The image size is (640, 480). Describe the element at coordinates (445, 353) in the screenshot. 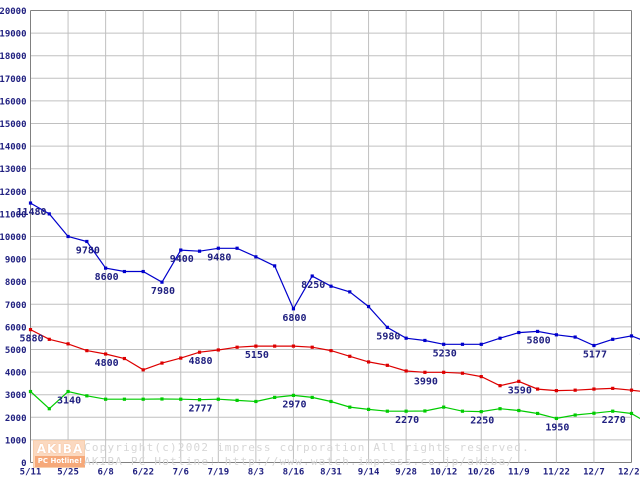

I see `data-point-label: 5230` at that location.